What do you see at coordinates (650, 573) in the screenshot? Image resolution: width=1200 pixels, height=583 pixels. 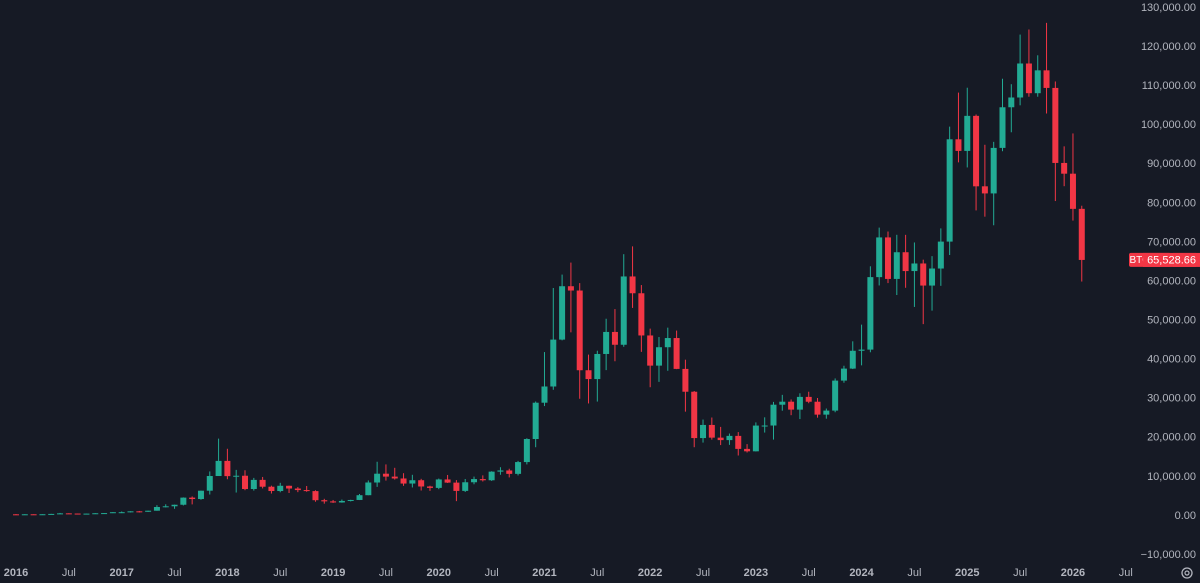 I see `x-tick-label: 2022` at bounding box center [650, 573].